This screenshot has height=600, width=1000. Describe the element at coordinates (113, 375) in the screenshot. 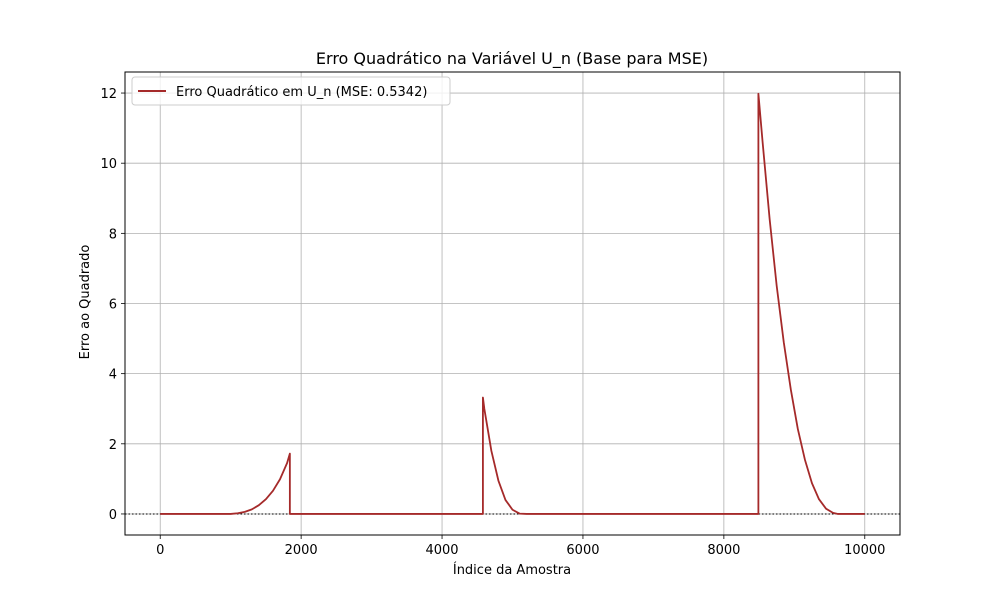

I see `y-tick-label: 4` at that location.